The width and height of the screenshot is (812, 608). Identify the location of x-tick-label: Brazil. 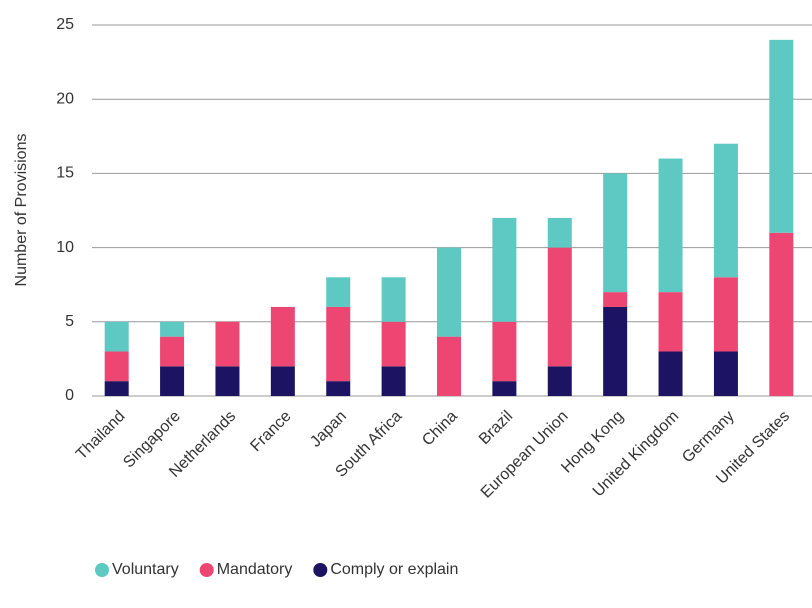
(496, 428).